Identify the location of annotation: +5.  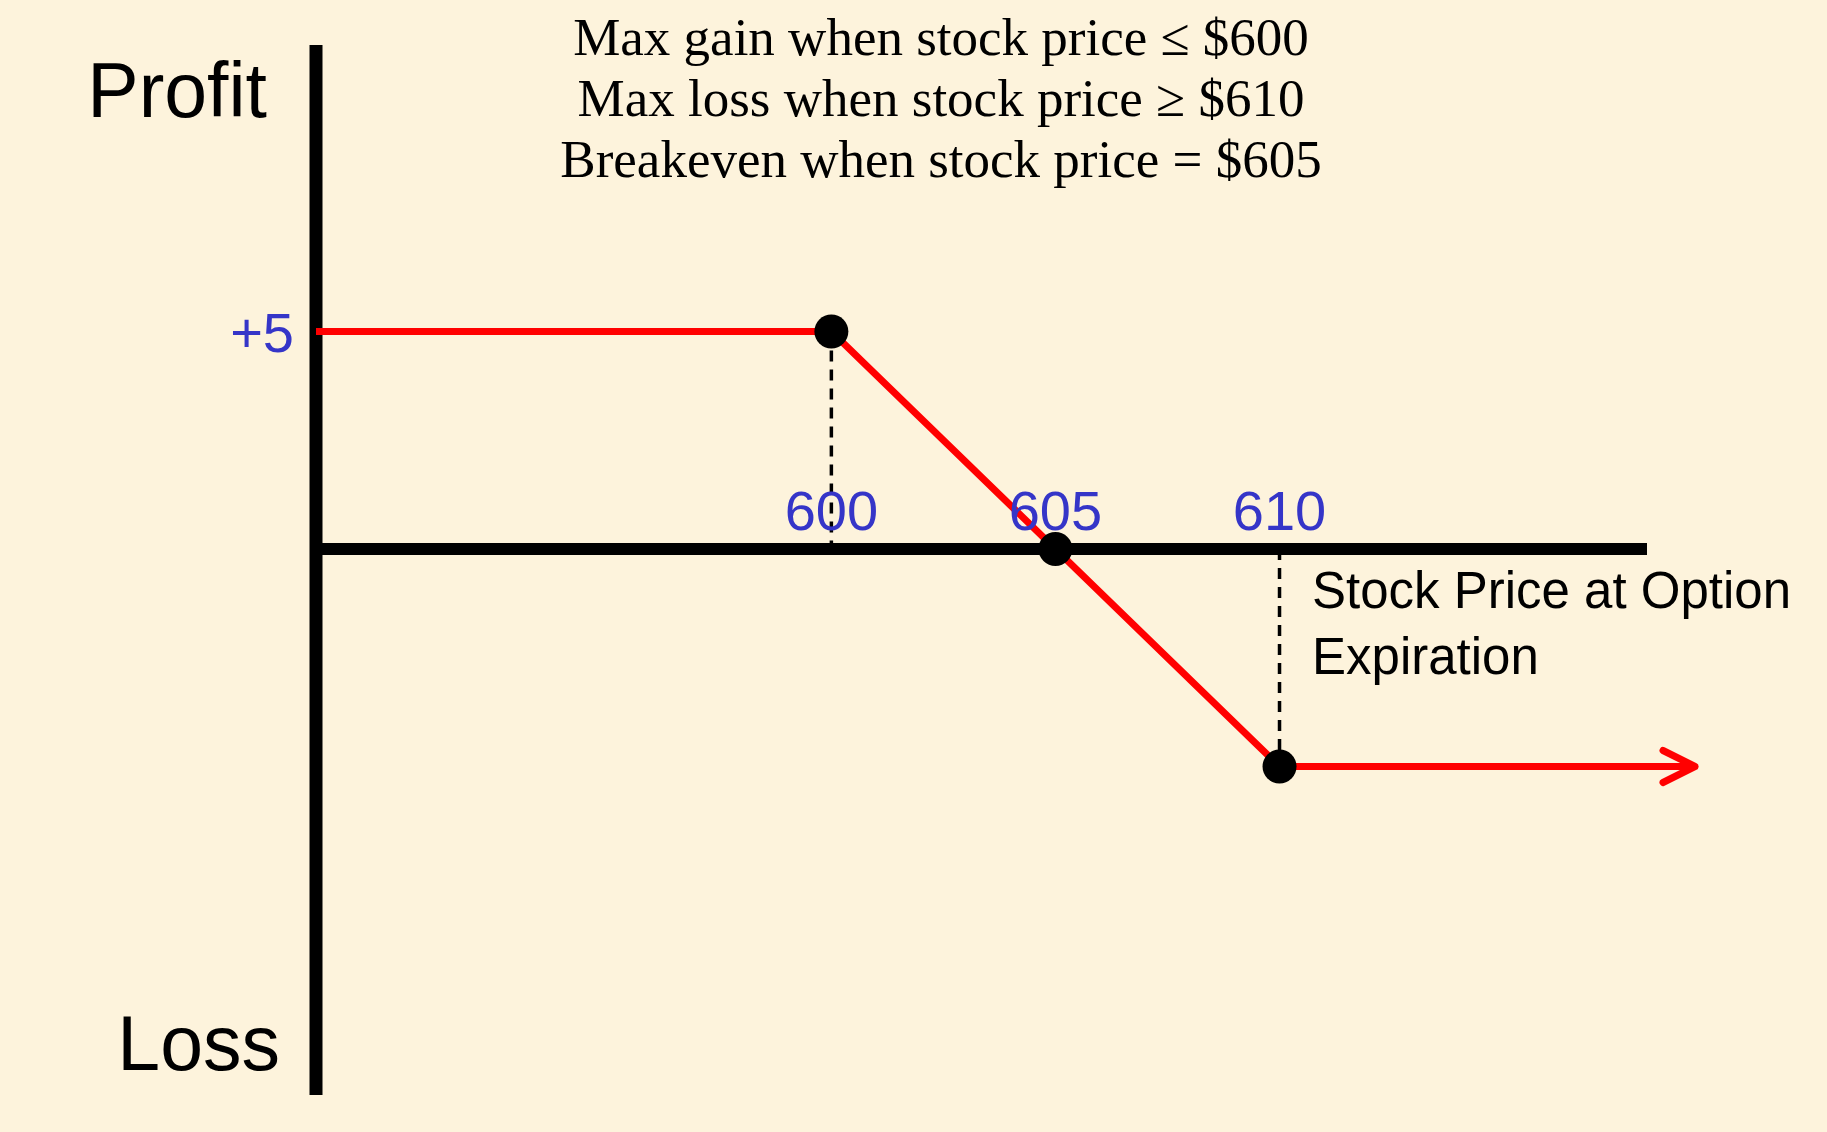
(262, 332).